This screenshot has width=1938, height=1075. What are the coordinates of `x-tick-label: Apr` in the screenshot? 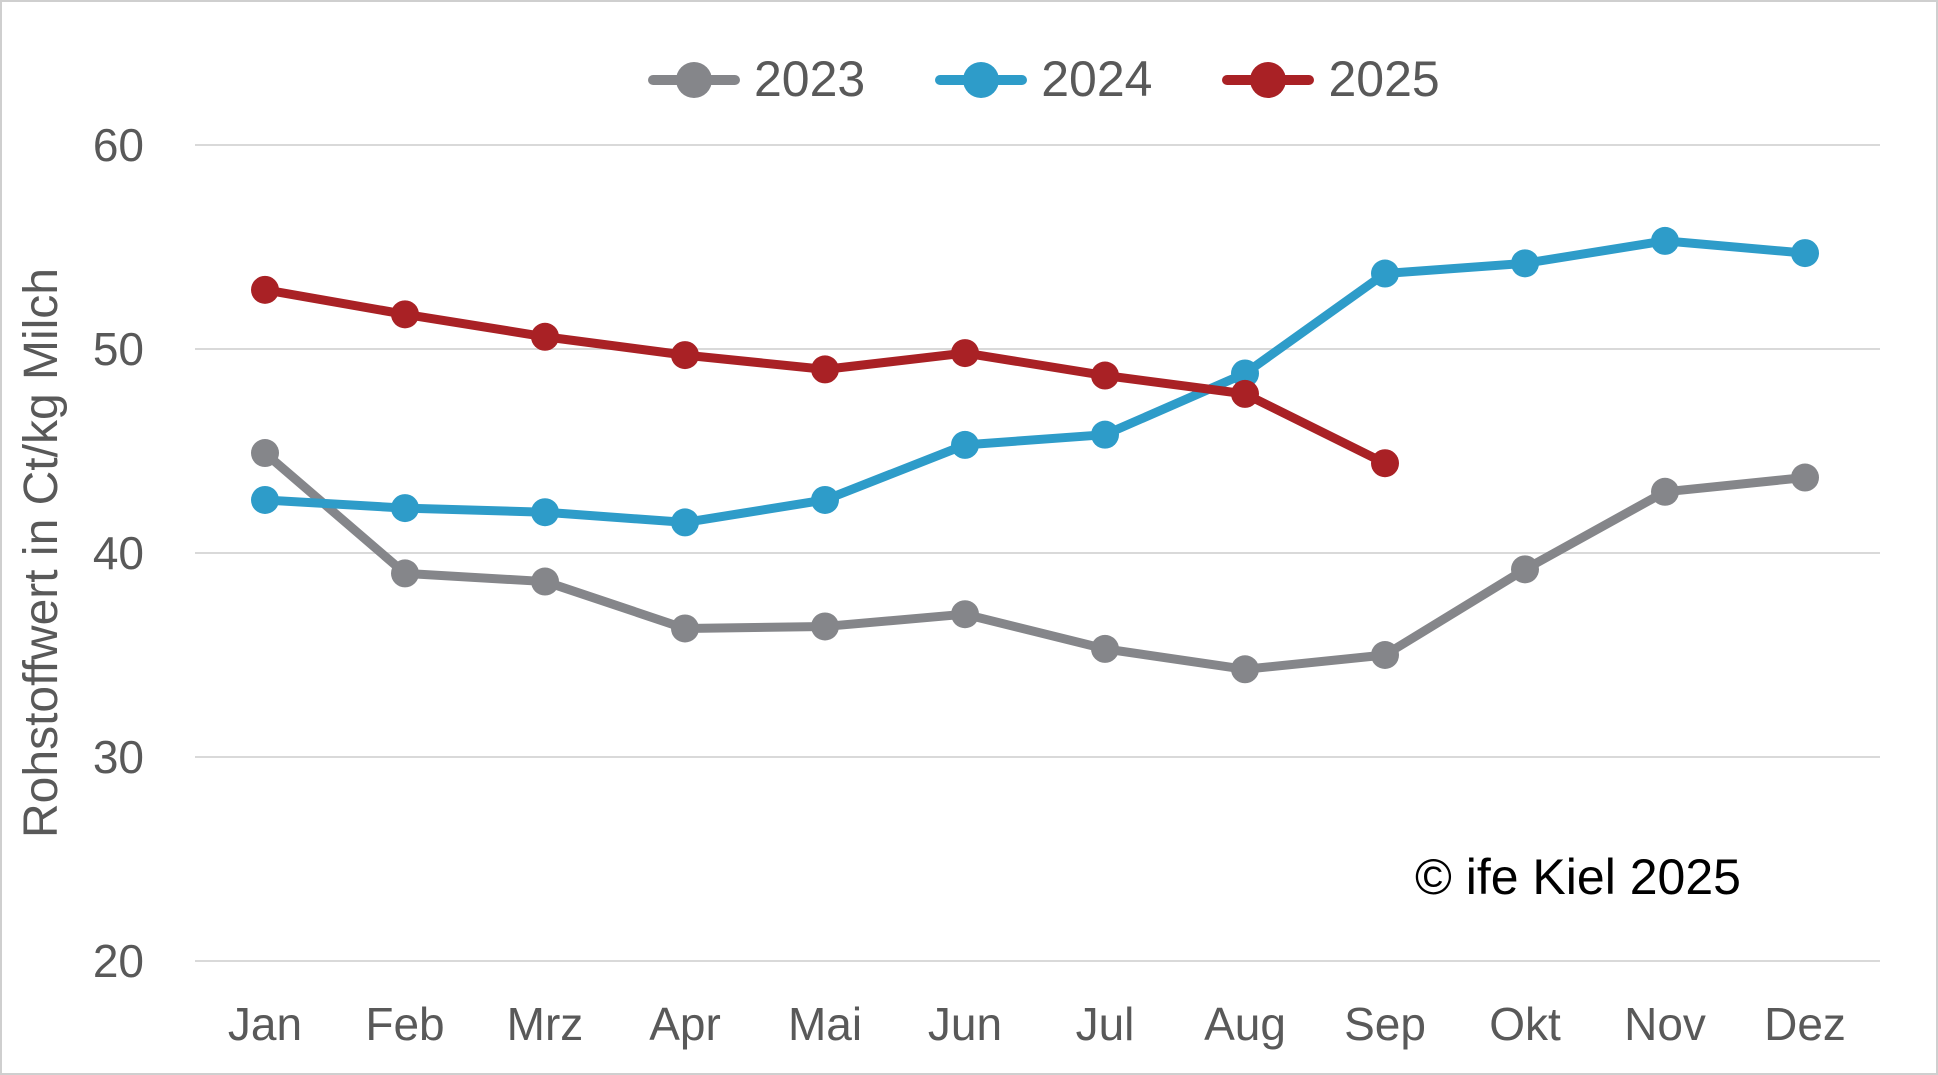 It's located at (685, 1024).